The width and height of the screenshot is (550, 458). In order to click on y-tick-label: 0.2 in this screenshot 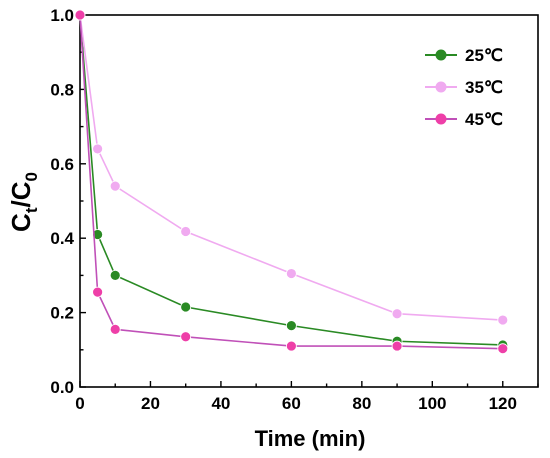, I will do `click(62, 313)`.